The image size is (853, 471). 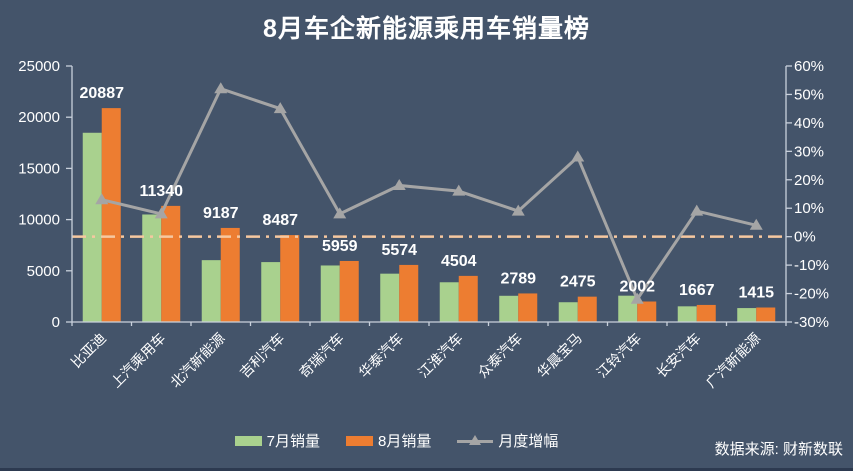 I want to click on data-label: 20887, so click(x=102, y=93).